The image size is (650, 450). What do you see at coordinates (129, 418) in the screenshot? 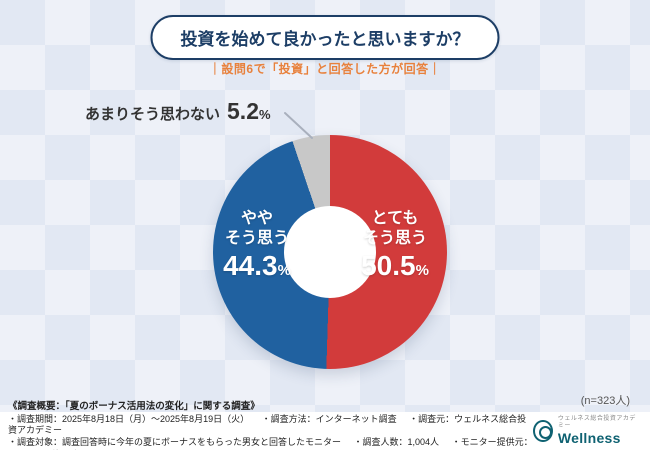
I see `survey-period: ・調査期間：2025年8月18日（月）～2025年8月19日（火）` at bounding box center [129, 418].